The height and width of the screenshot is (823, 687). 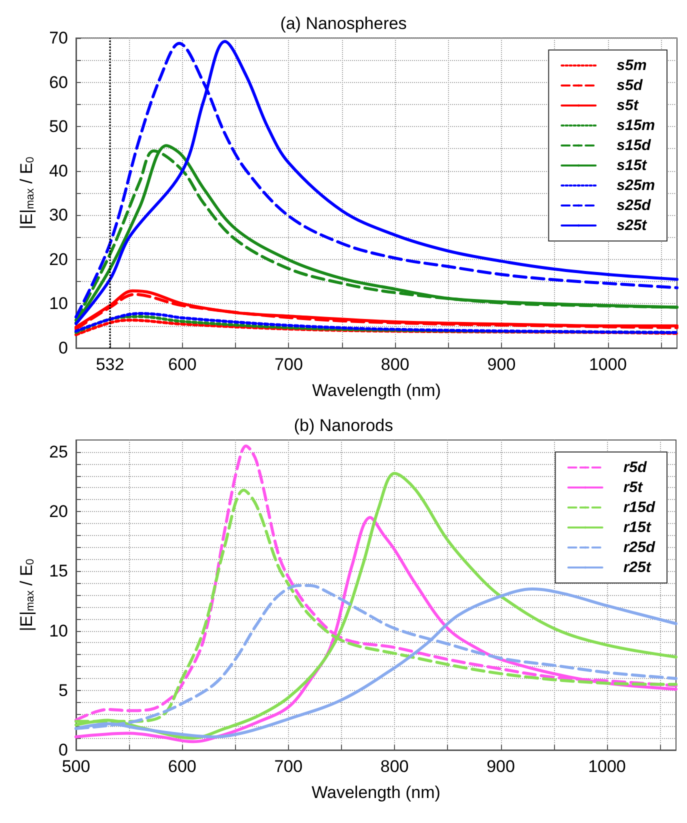 I want to click on legend-label: s15m, so click(x=636, y=125).